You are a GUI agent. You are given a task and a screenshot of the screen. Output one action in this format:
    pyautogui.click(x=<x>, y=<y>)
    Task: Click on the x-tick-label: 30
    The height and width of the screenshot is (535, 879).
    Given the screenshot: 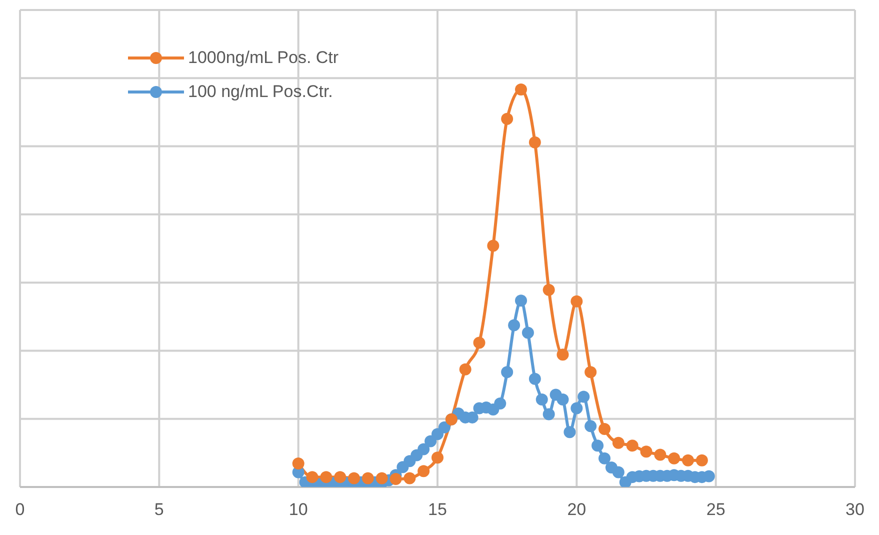 What is the action you would take?
    pyautogui.click(x=855, y=510)
    